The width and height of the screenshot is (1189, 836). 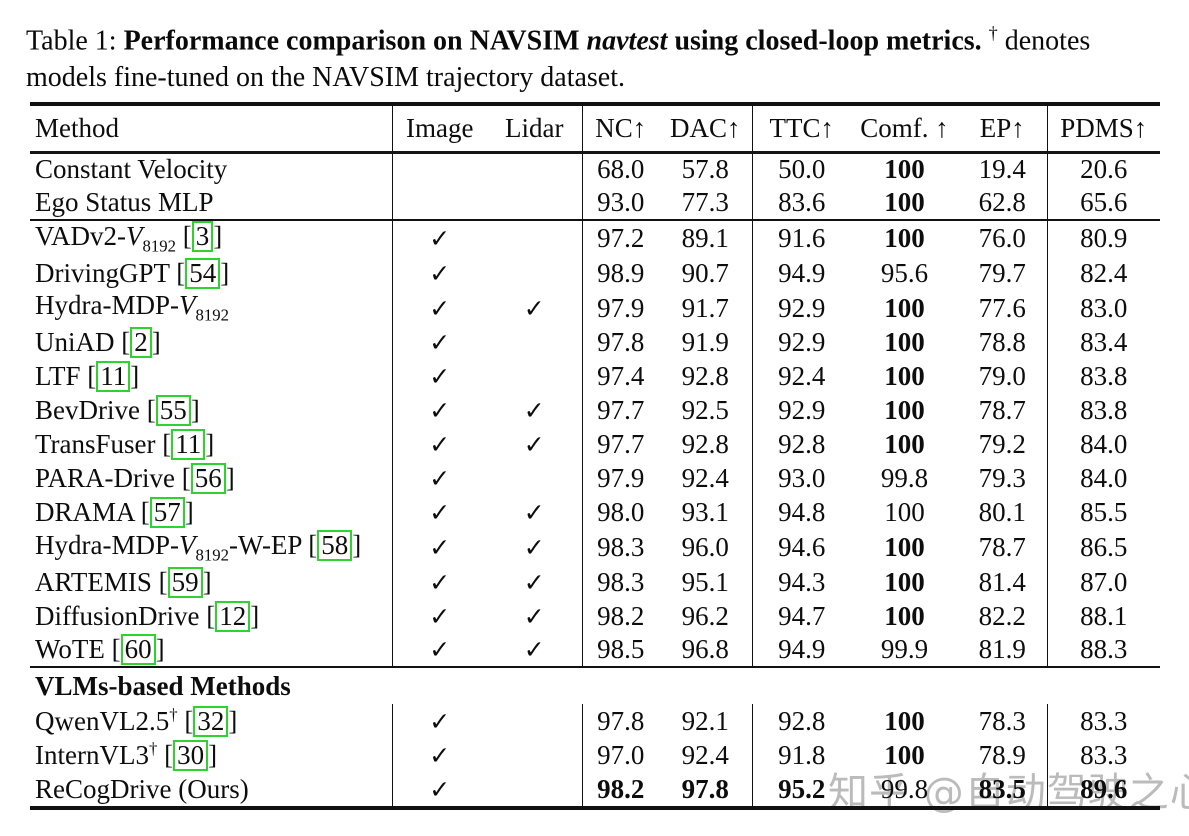 I want to click on method-name: Ego Status MLP, so click(x=124, y=202).